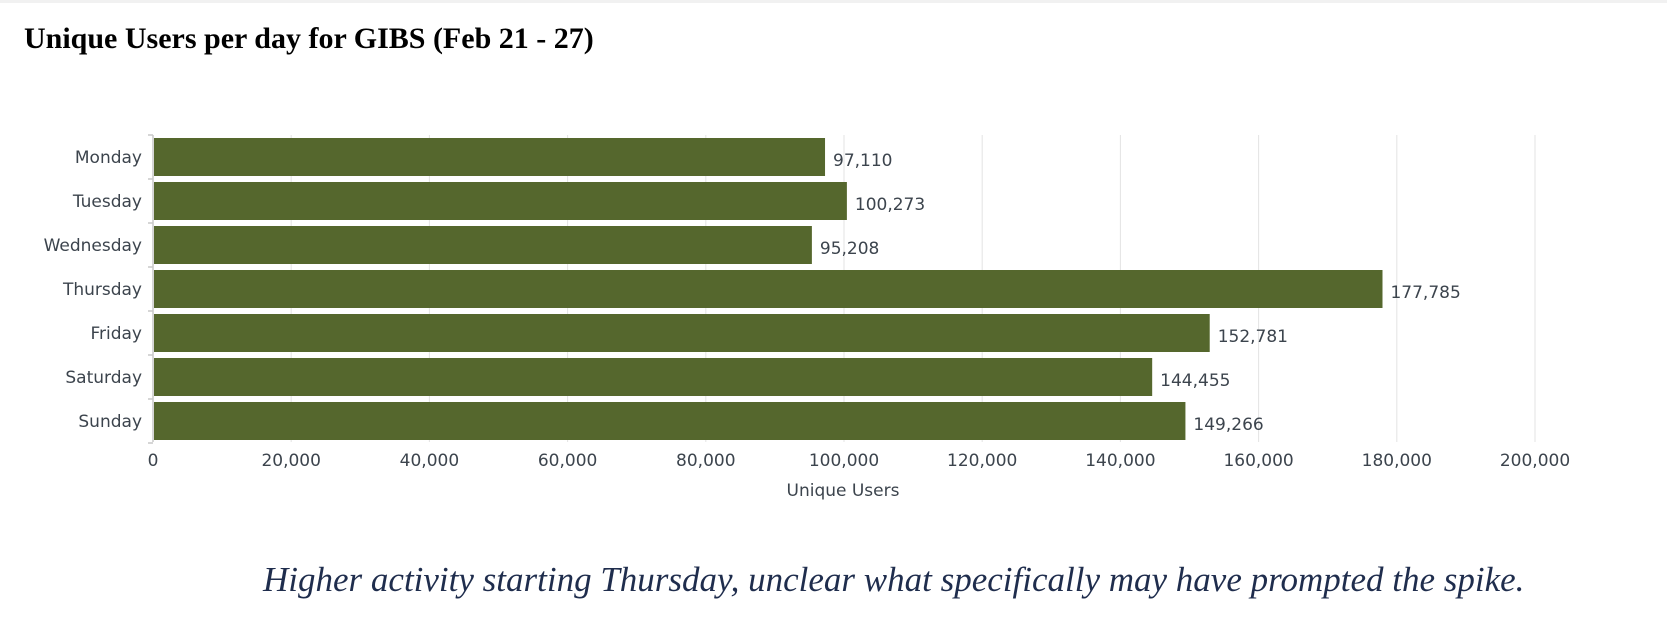  What do you see at coordinates (483, 245) in the screenshot?
I see `bar-wednesday` at bounding box center [483, 245].